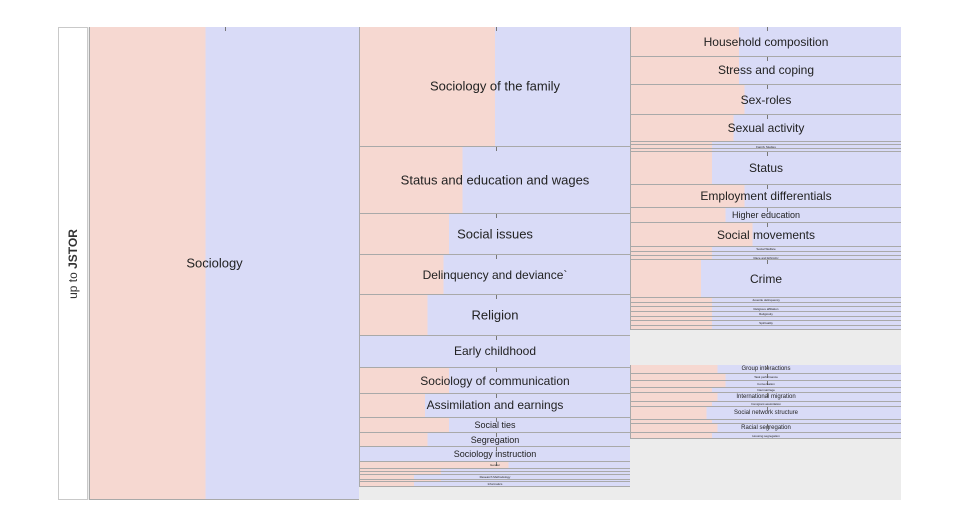  I want to click on level-2-node: Sociology of communication, so click(494, 381).